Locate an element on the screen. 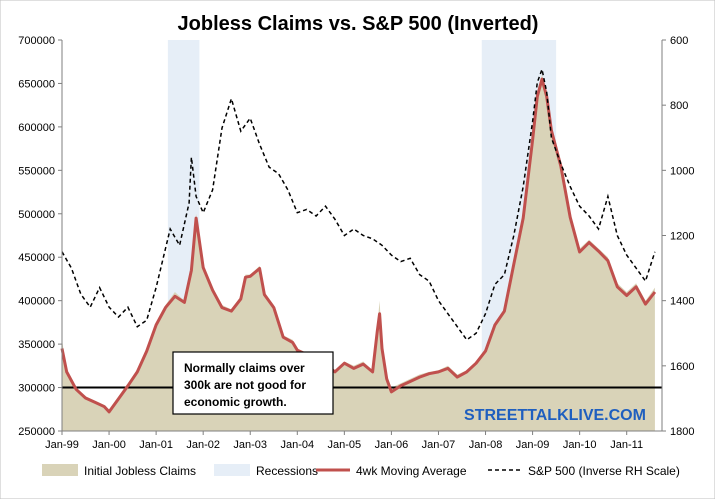 This screenshot has height=504, width=715. legend-swatch-claims is located at coordinates (60, 470).